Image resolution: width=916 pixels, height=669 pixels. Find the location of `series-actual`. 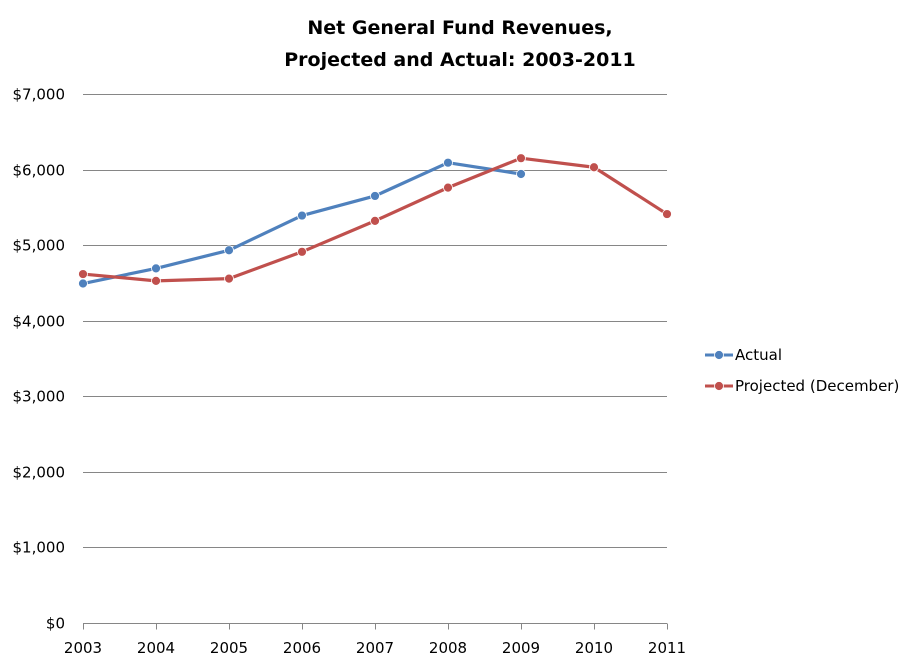

series-actual is located at coordinates (302, 223).